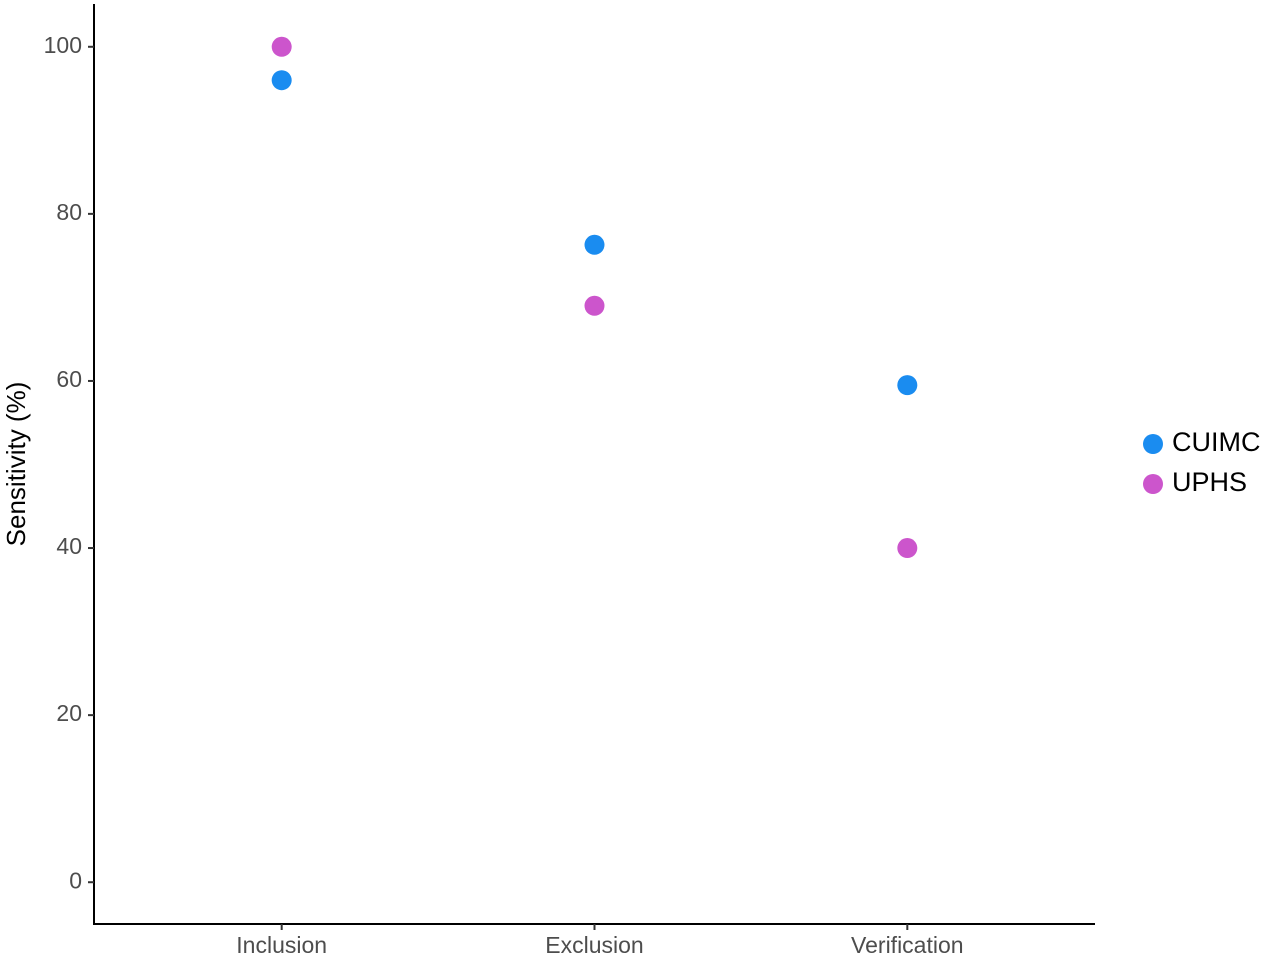 Image resolution: width=1280 pixels, height=961 pixels. What do you see at coordinates (69, 546) in the screenshot?
I see `y-tick-label: 40` at bounding box center [69, 546].